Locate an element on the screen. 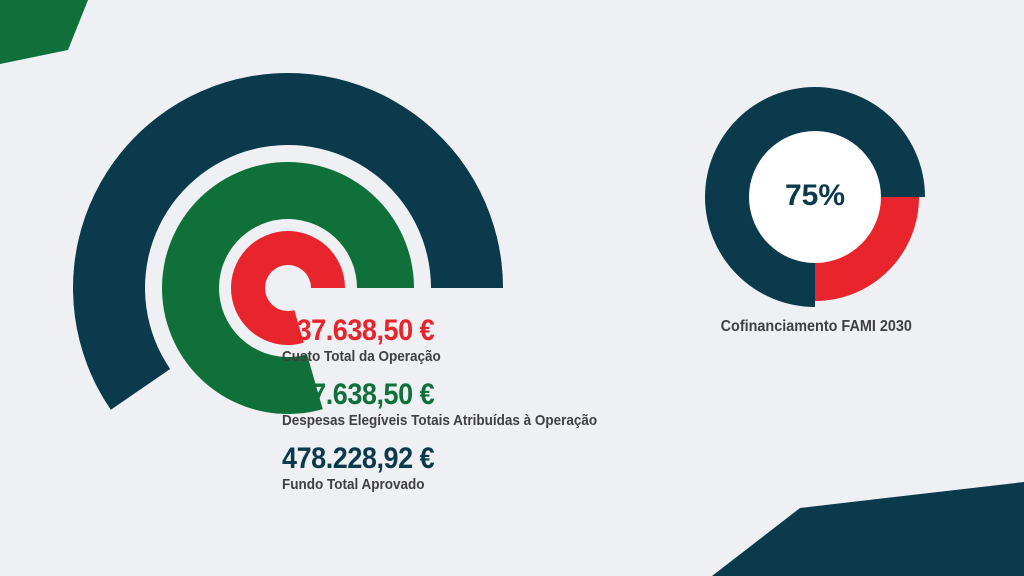 The image size is (1024, 576). donut-hole is located at coordinates (815, 197).